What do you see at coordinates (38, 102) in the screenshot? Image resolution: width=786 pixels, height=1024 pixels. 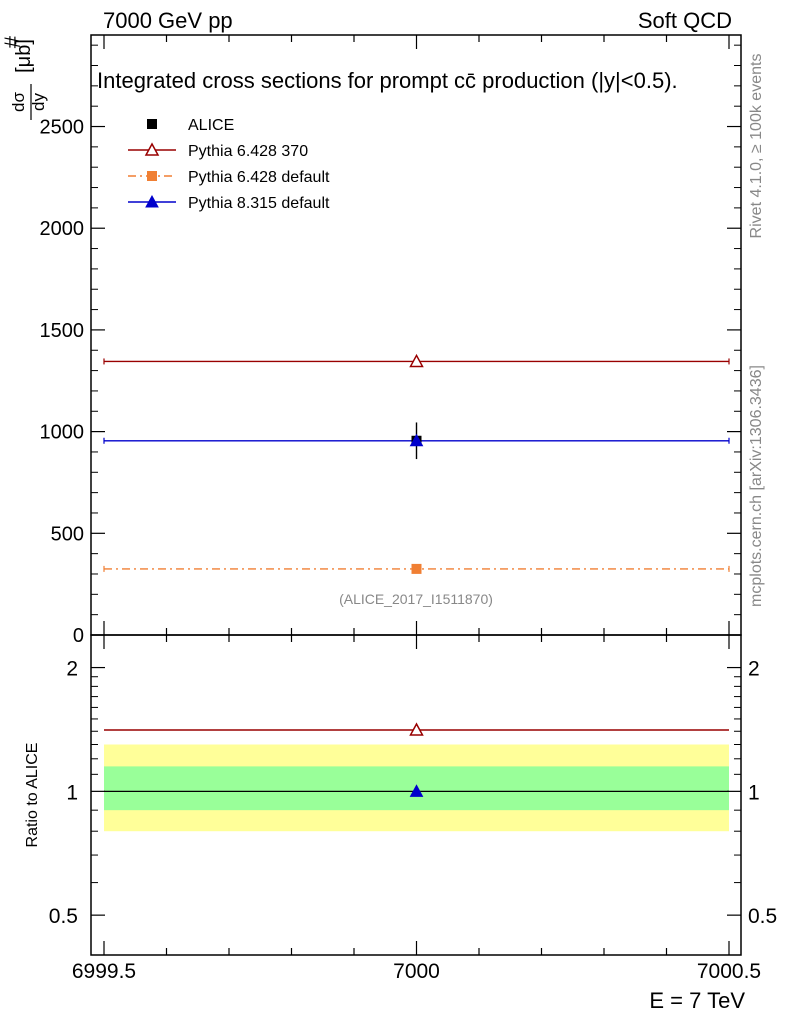 I see `y-label-den: dy` at bounding box center [38, 102].